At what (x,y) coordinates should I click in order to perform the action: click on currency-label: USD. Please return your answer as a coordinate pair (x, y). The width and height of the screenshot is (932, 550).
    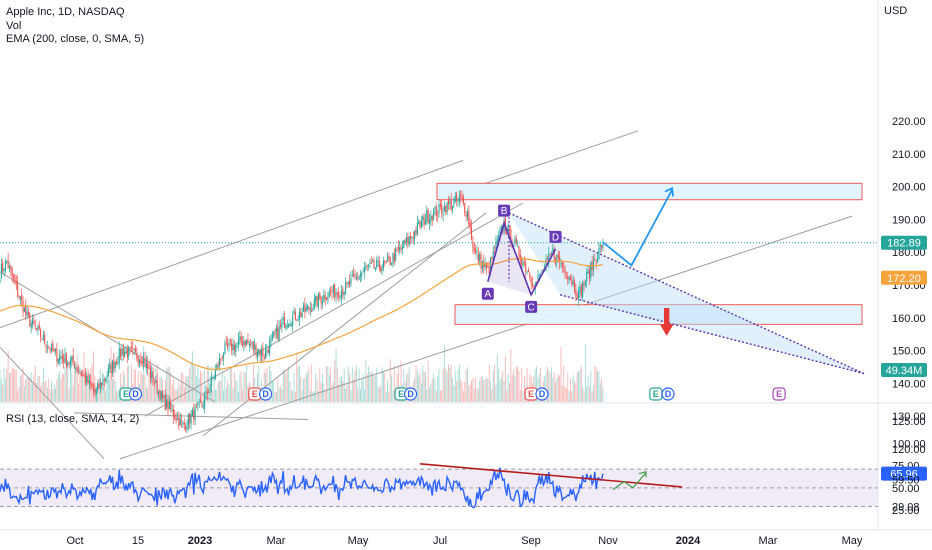
    Looking at the image, I should click on (896, 11).